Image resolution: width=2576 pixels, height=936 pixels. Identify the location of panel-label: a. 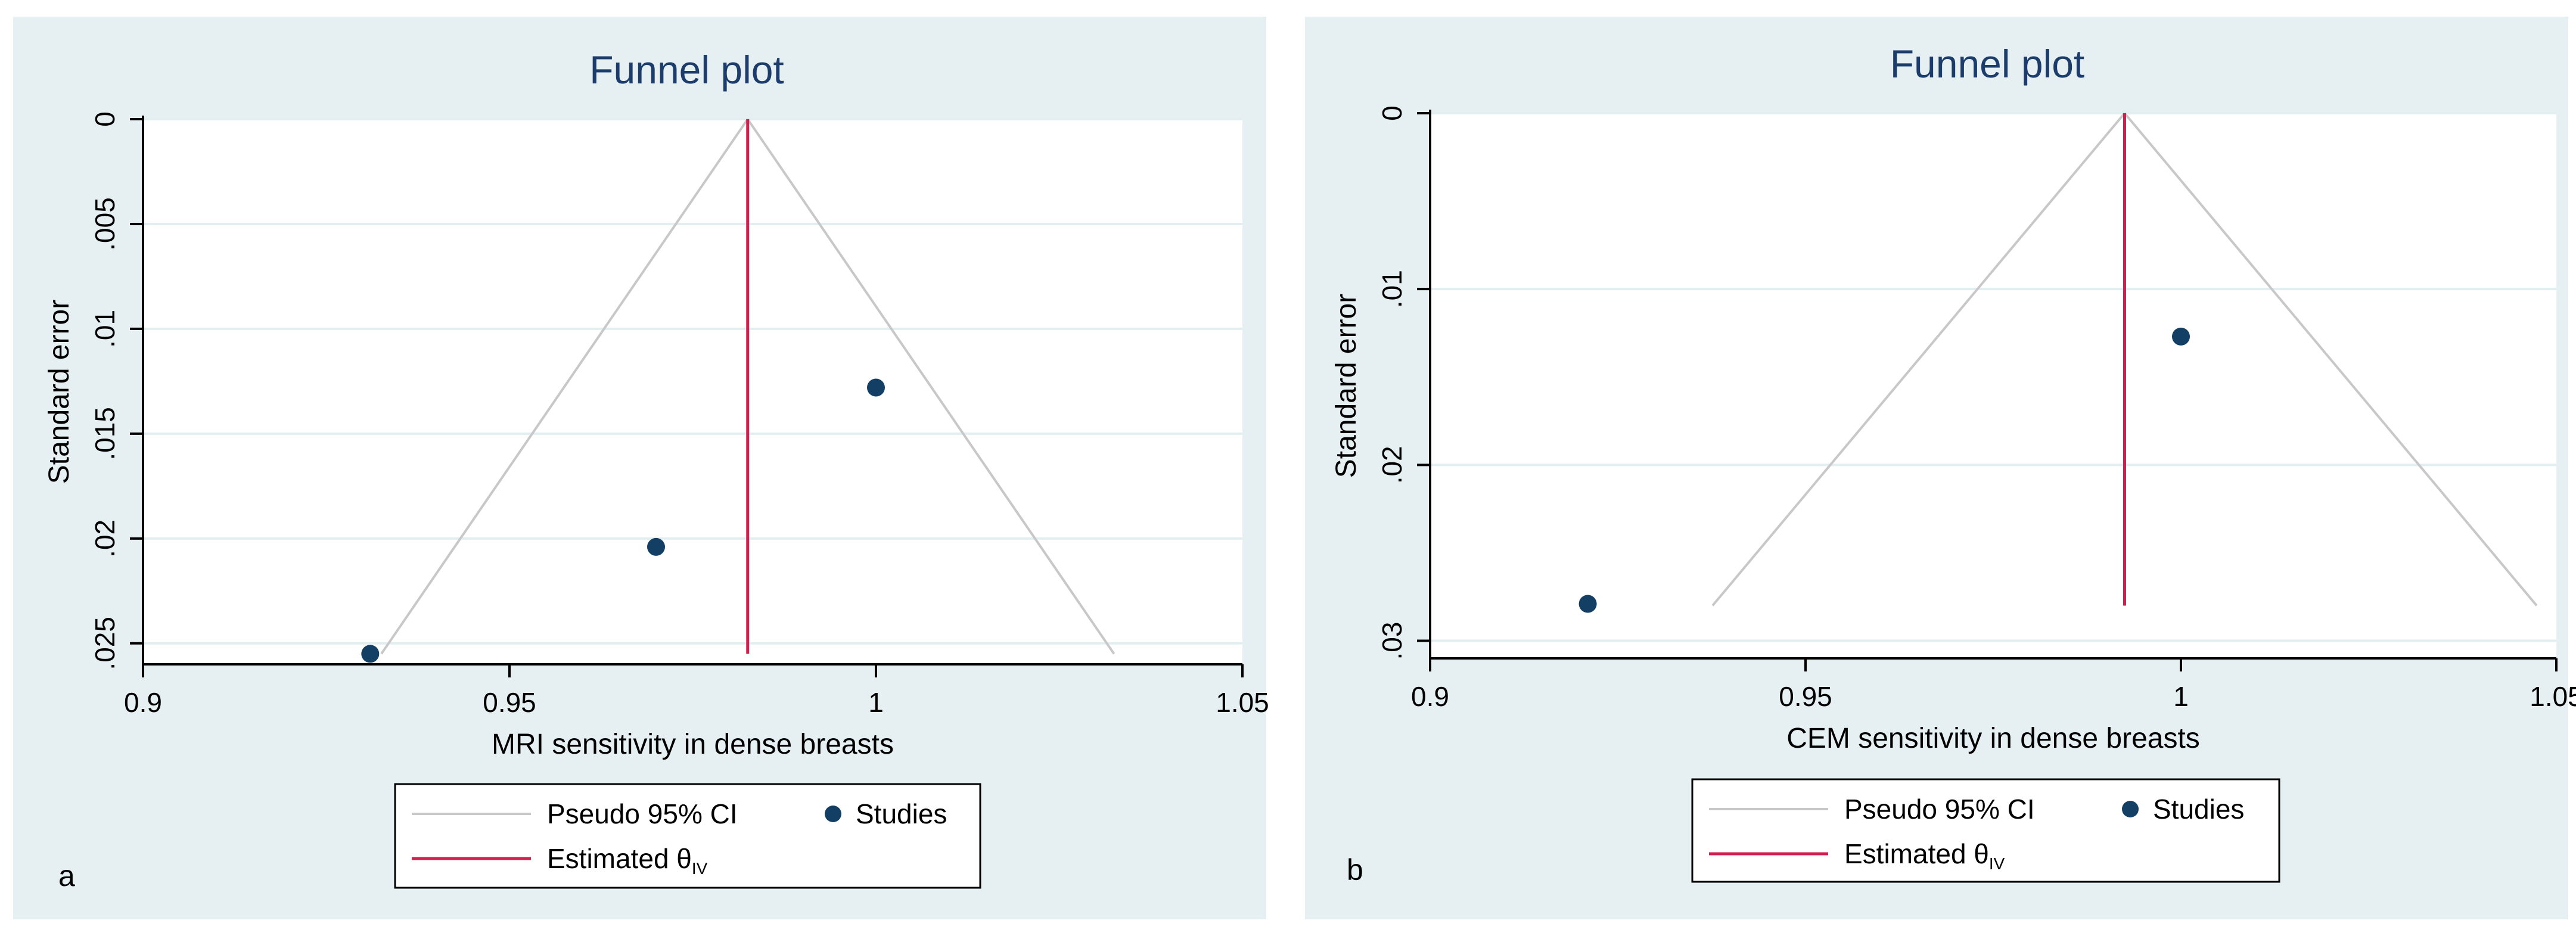
(66, 876).